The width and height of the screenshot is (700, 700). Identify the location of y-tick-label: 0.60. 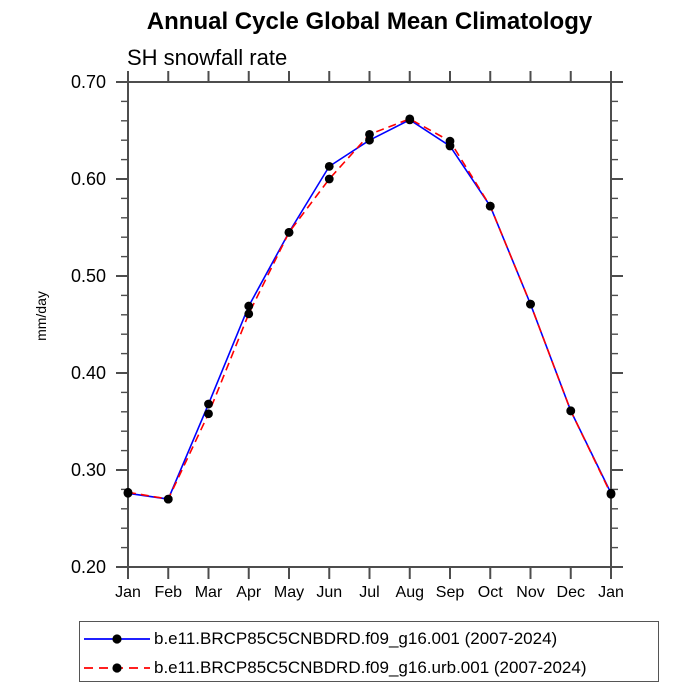
(88, 179).